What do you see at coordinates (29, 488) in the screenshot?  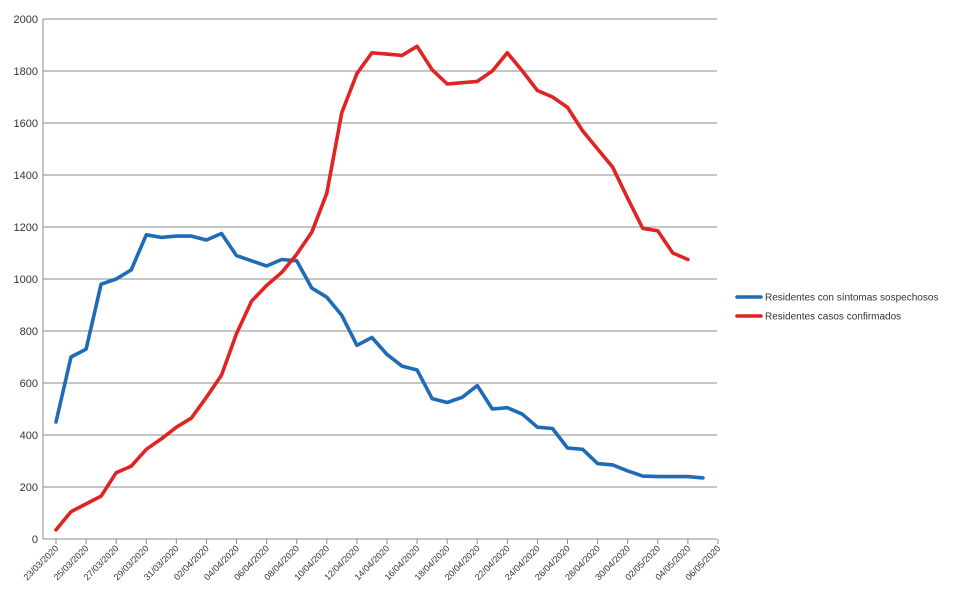 I see `y-tick-label-200: 200` at bounding box center [29, 488].